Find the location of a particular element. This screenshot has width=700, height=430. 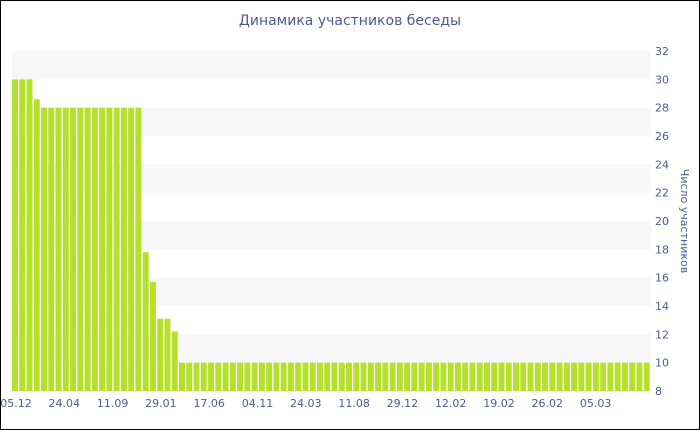

y-tick-label: 32 is located at coordinates (662, 51).